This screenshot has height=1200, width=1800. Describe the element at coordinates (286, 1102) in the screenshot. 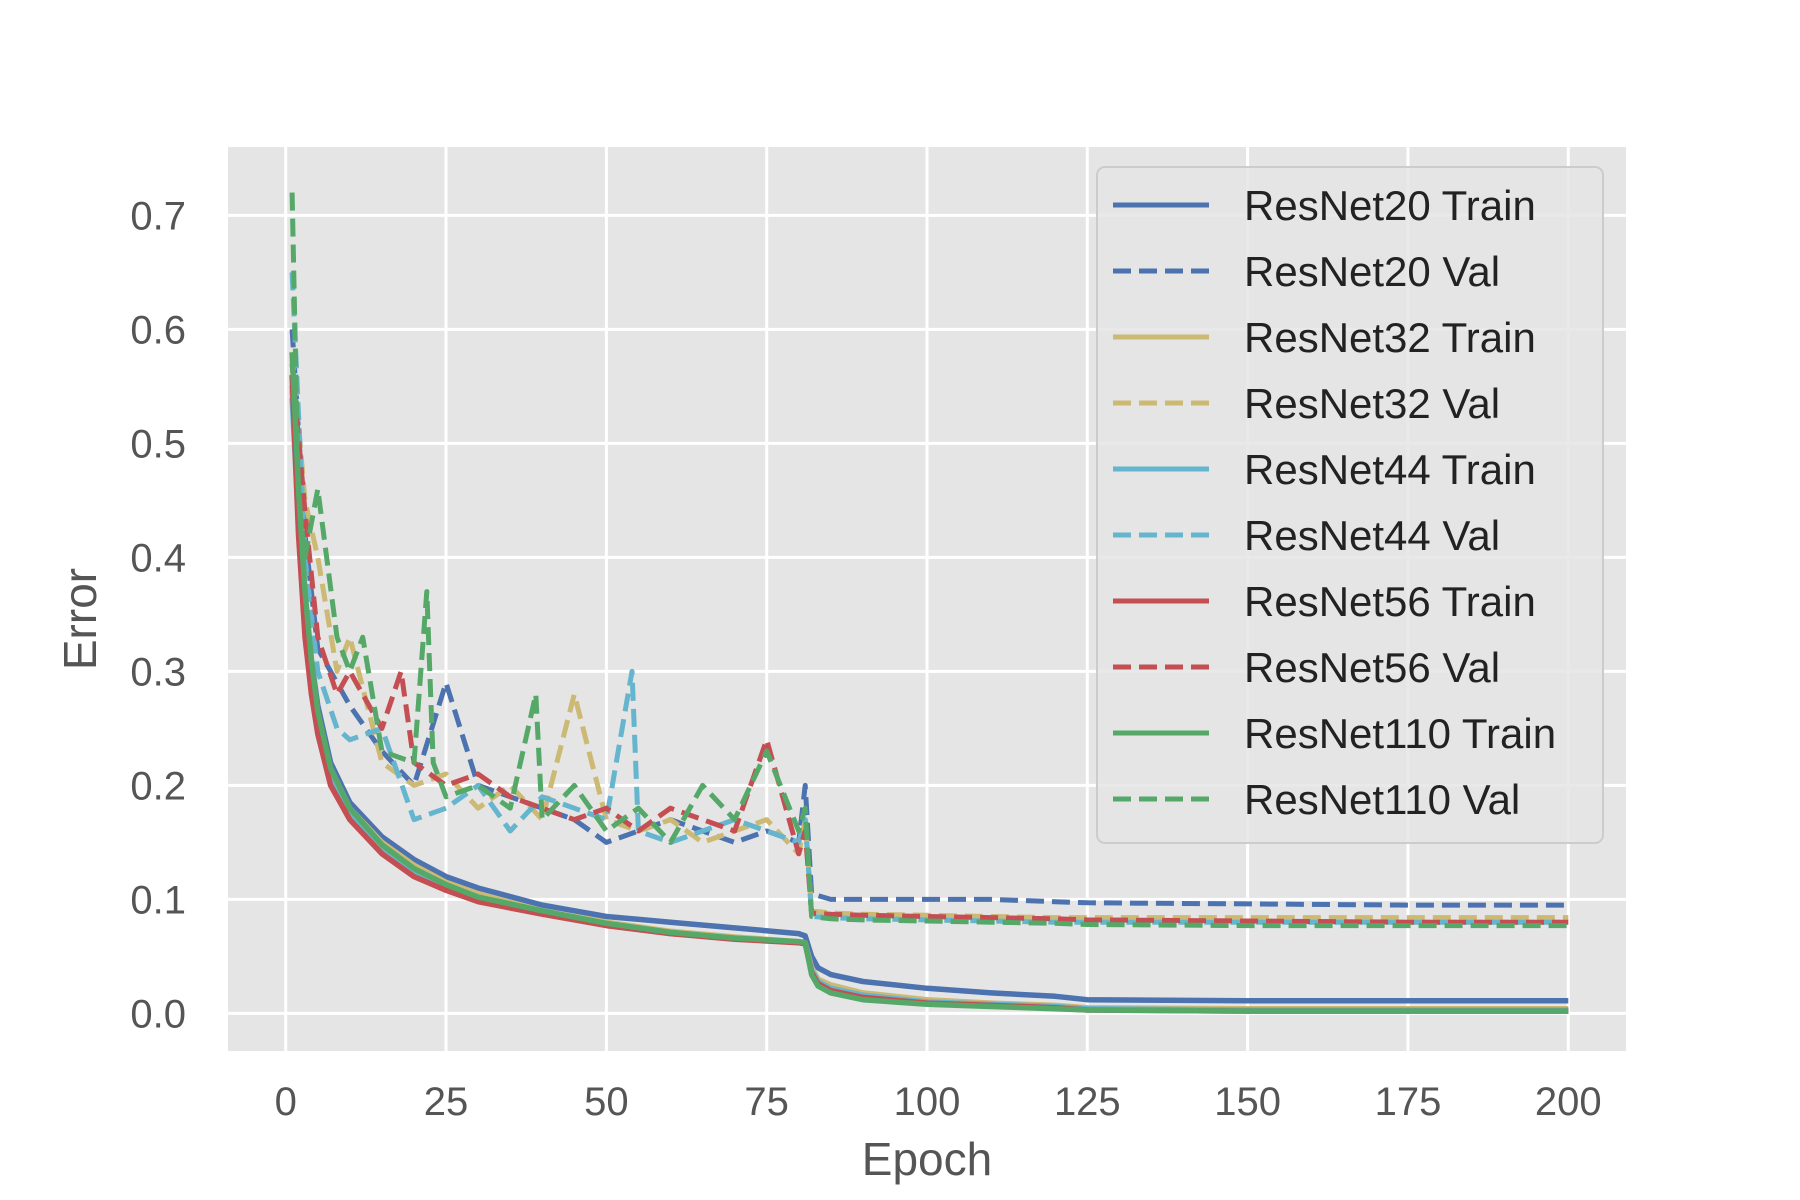

I see `x-tick-label: 0` at that location.